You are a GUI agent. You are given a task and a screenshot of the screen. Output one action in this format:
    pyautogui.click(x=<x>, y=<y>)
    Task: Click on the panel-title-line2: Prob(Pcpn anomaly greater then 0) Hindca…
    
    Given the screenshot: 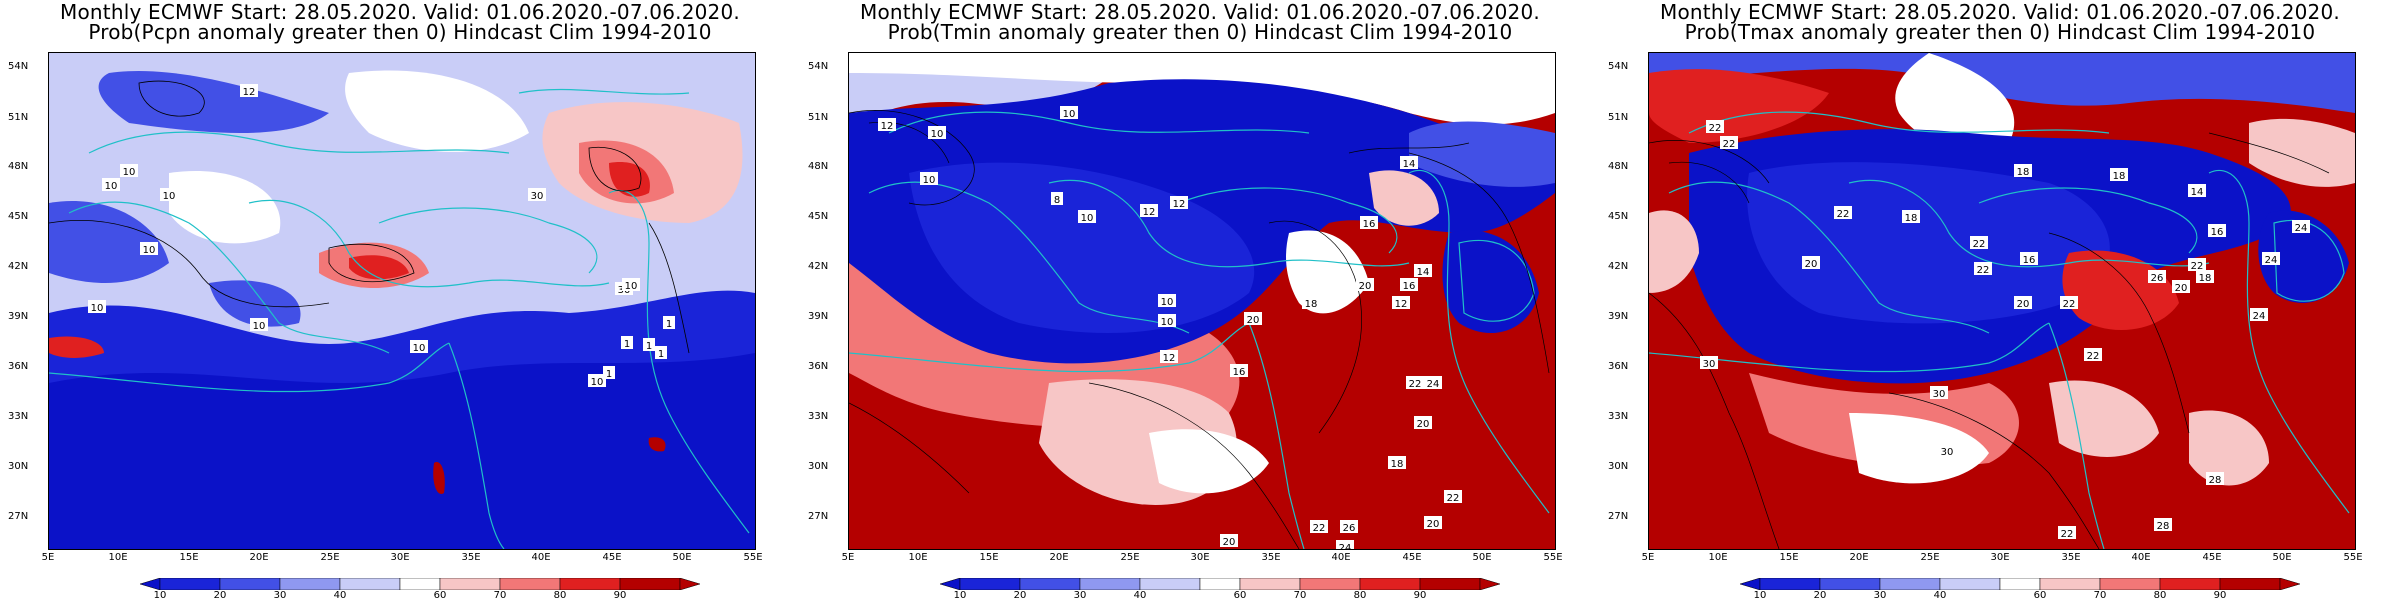 What is the action you would take?
    pyautogui.click(x=400, y=32)
    